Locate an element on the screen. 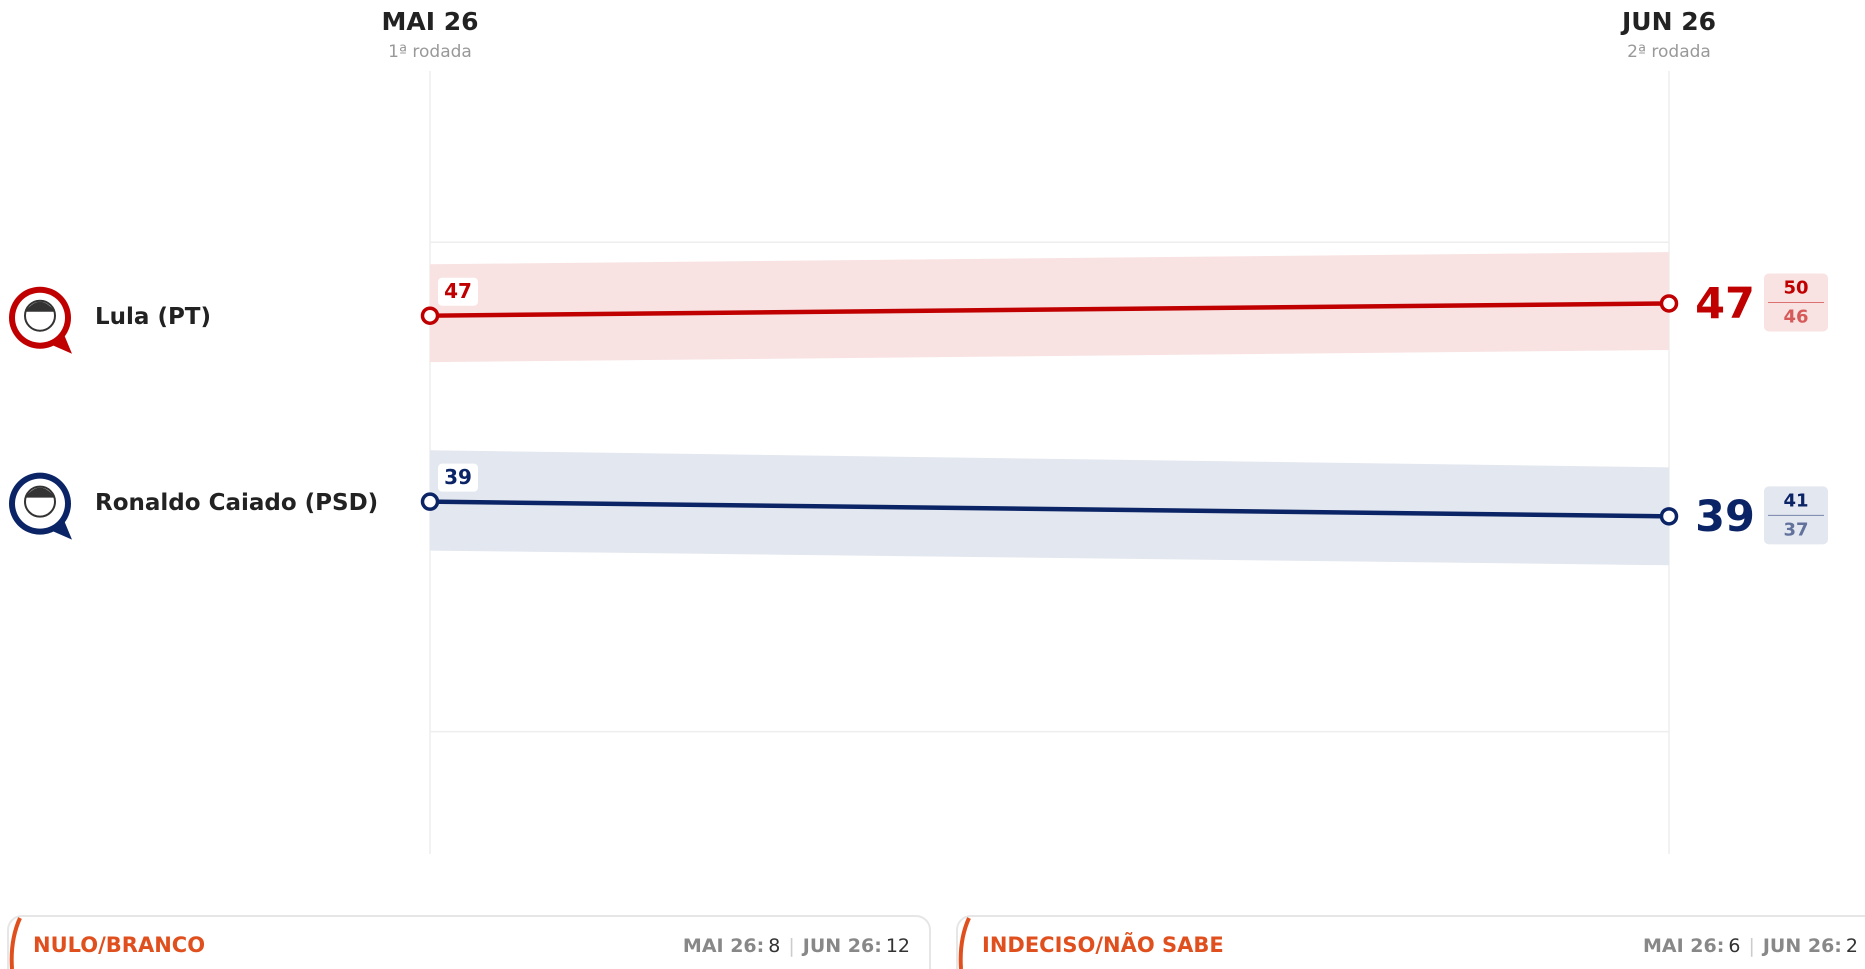  period-value: 12 is located at coordinates (898, 946).